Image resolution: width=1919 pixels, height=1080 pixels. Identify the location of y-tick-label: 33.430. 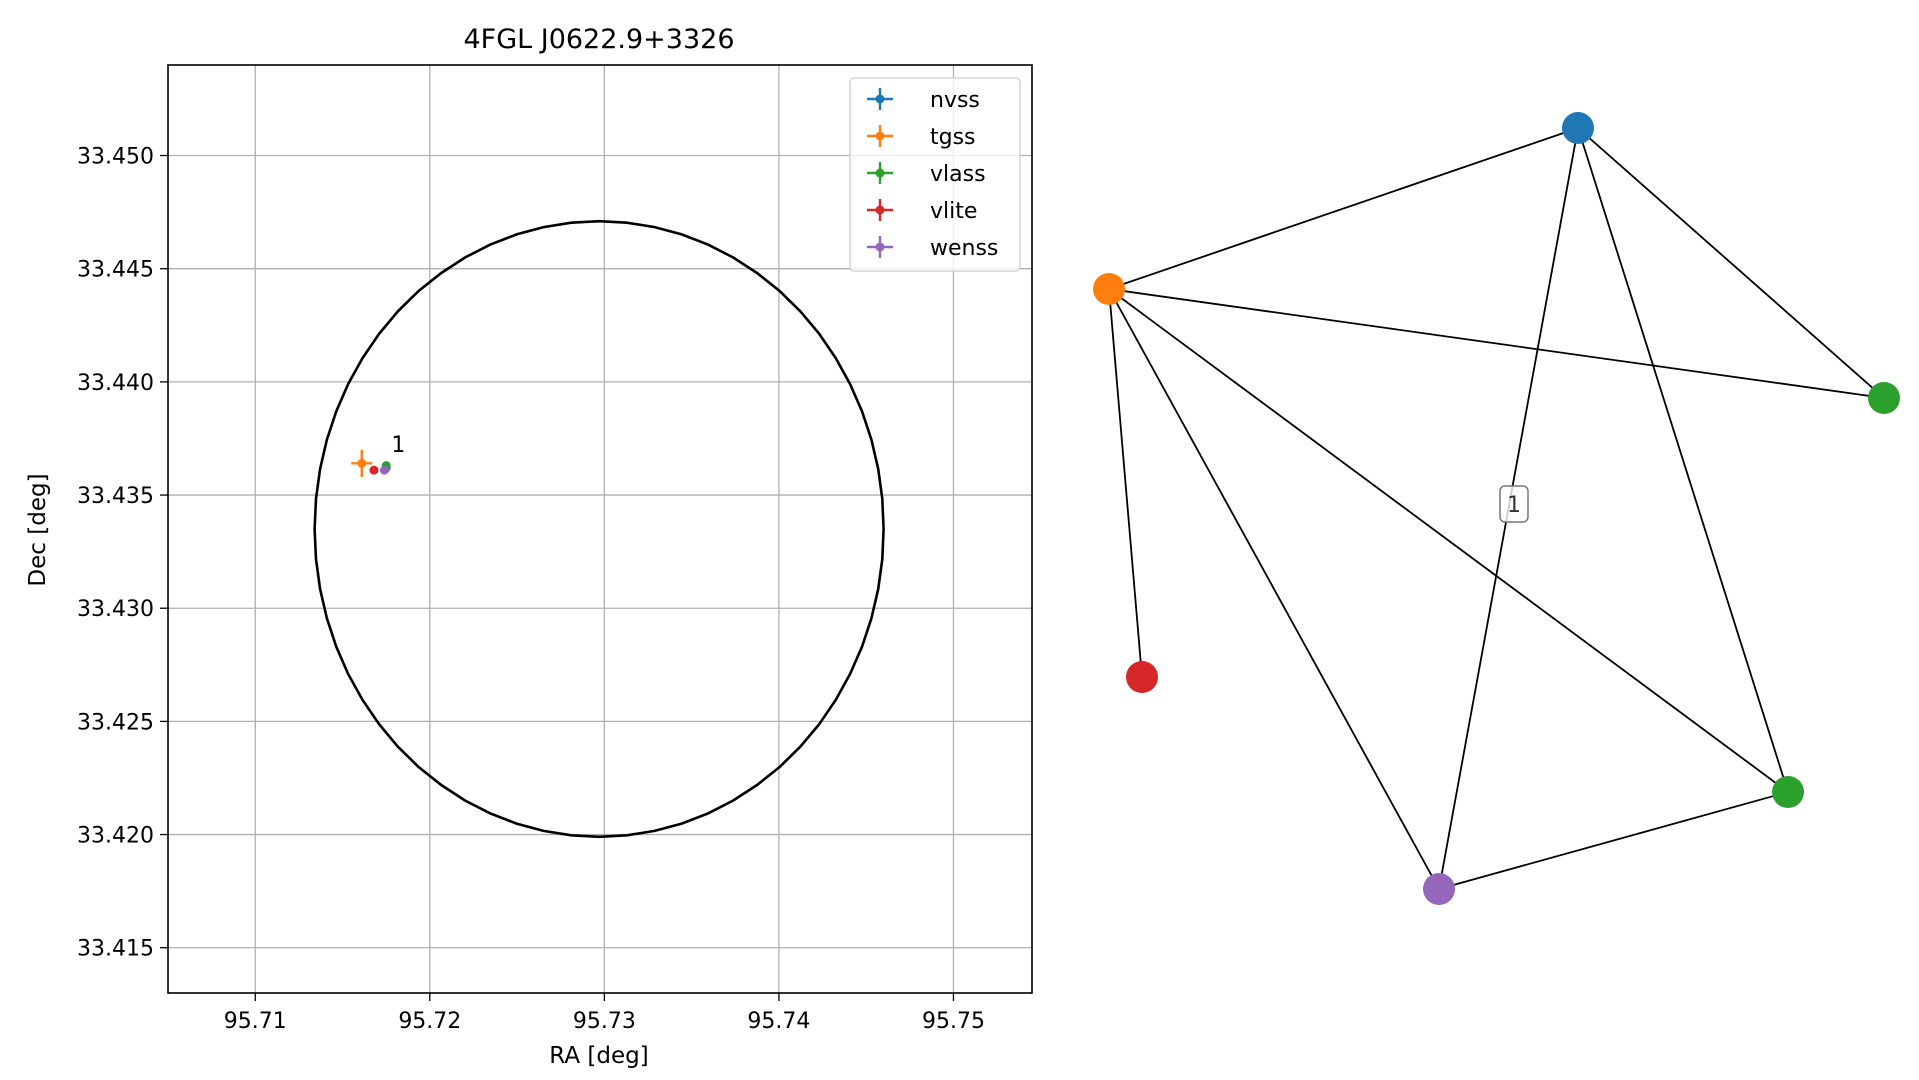
(115, 609).